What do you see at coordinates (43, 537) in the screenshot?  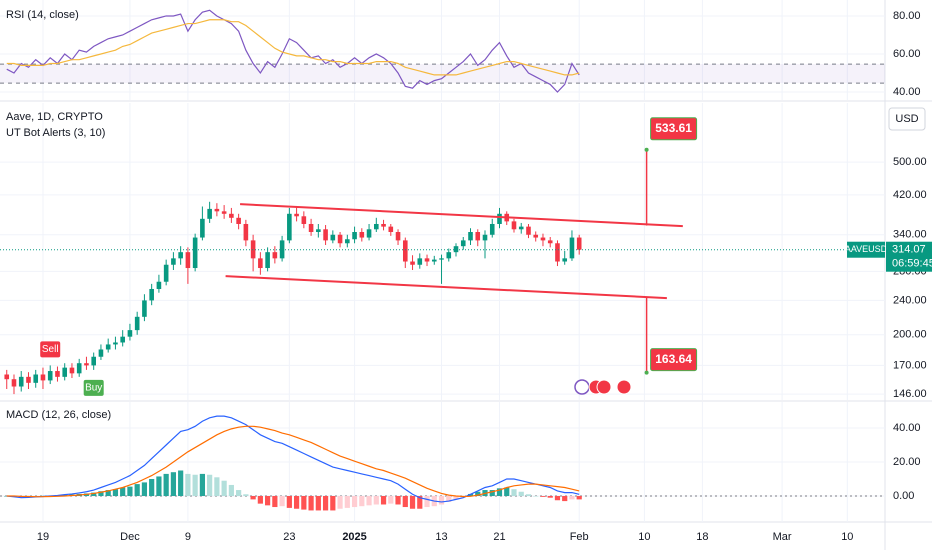 I see `x-tick-label: 19` at bounding box center [43, 537].